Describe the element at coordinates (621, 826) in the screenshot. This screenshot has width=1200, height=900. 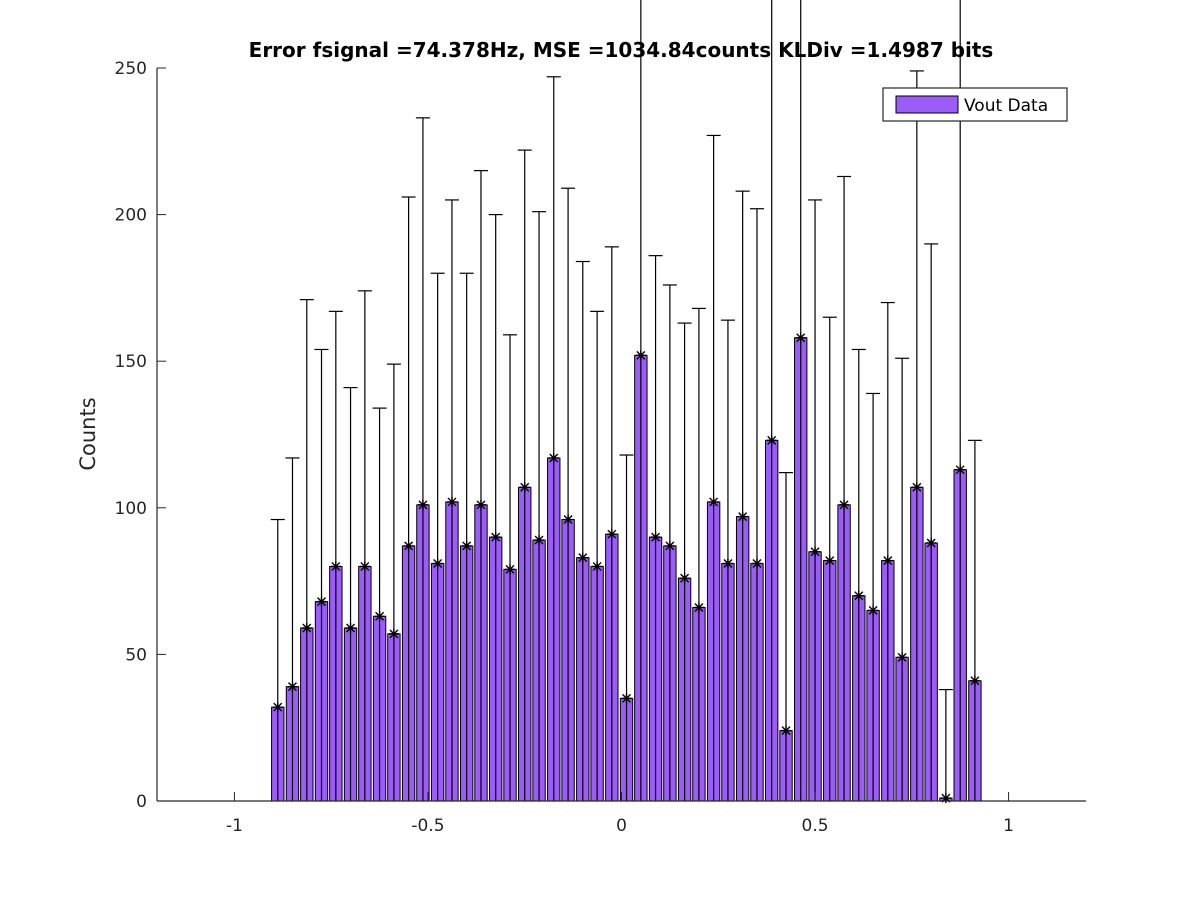
I see `x-tick-label-2: 0` at that location.